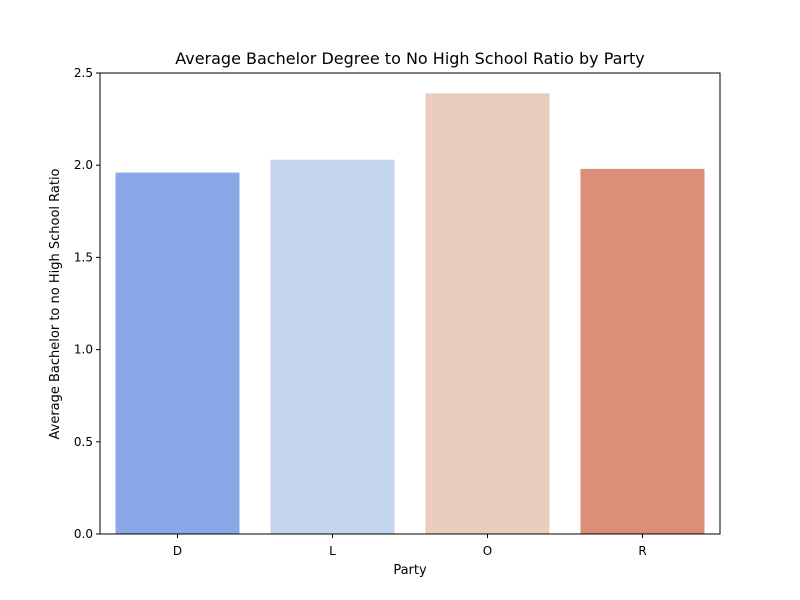 The width and height of the screenshot is (800, 600). What do you see at coordinates (487, 313) in the screenshot?
I see `bar-o` at bounding box center [487, 313].